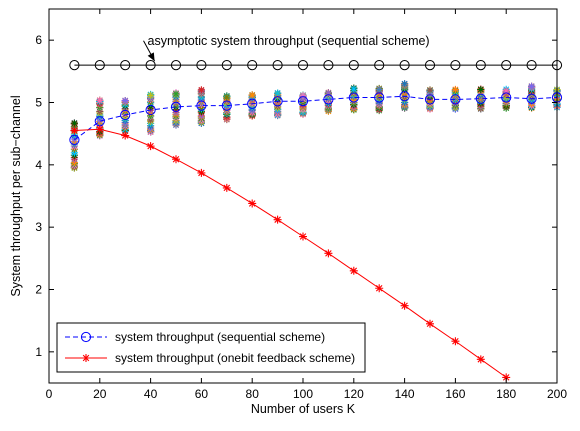  I want to click on legend-box, so click(211, 347).